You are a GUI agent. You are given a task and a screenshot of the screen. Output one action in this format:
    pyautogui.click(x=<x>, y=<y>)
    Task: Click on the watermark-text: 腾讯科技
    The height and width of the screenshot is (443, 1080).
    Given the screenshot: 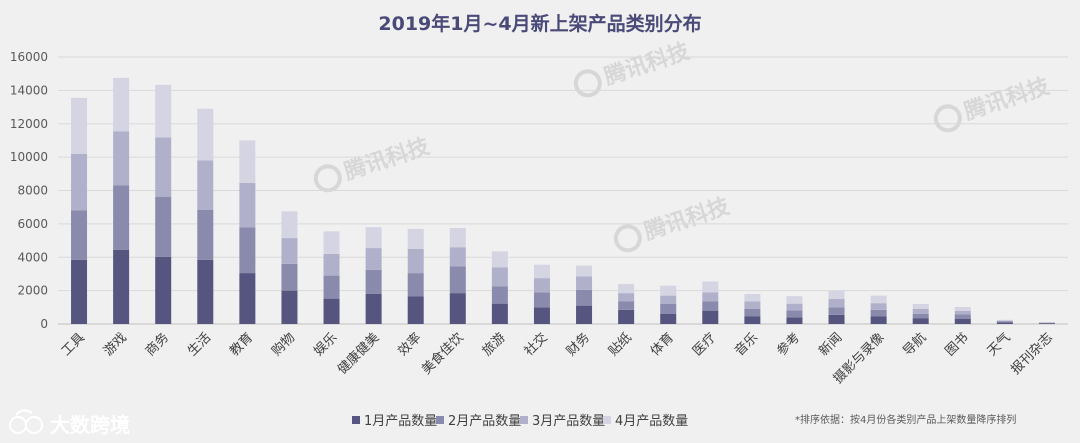 What is the action you would take?
    pyautogui.click(x=1007, y=99)
    